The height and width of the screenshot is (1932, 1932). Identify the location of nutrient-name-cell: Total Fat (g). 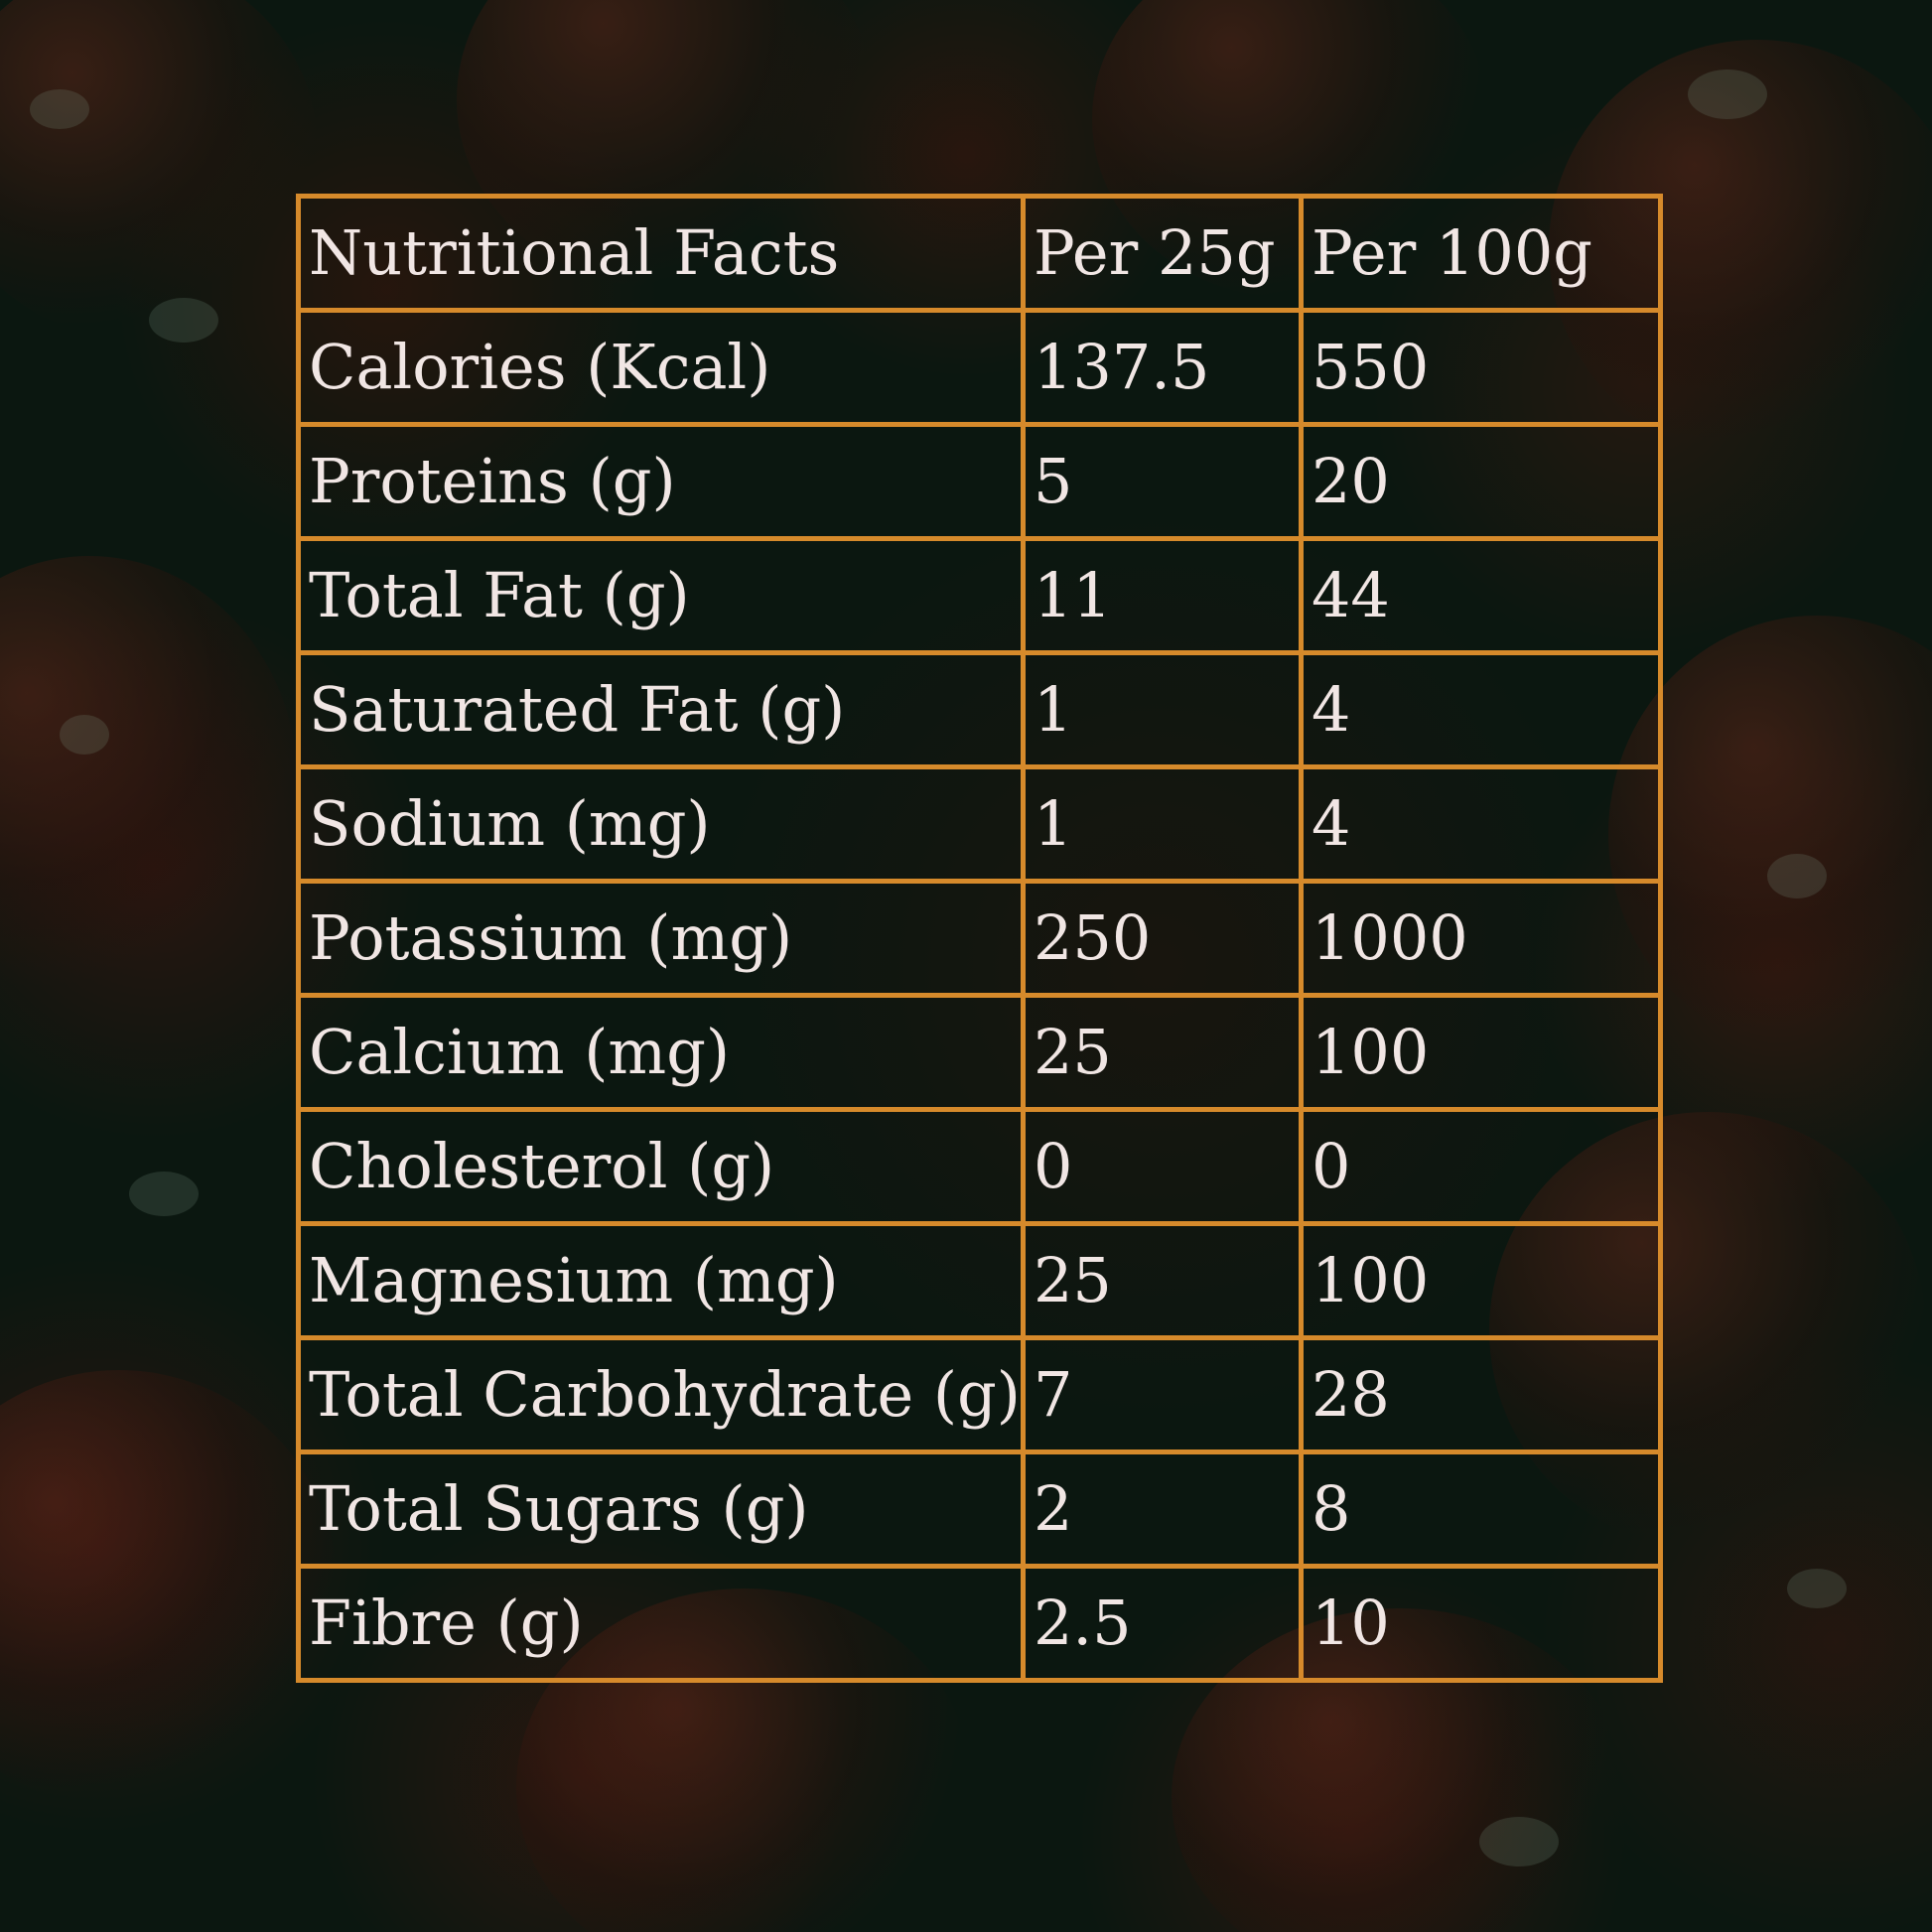
(661, 595).